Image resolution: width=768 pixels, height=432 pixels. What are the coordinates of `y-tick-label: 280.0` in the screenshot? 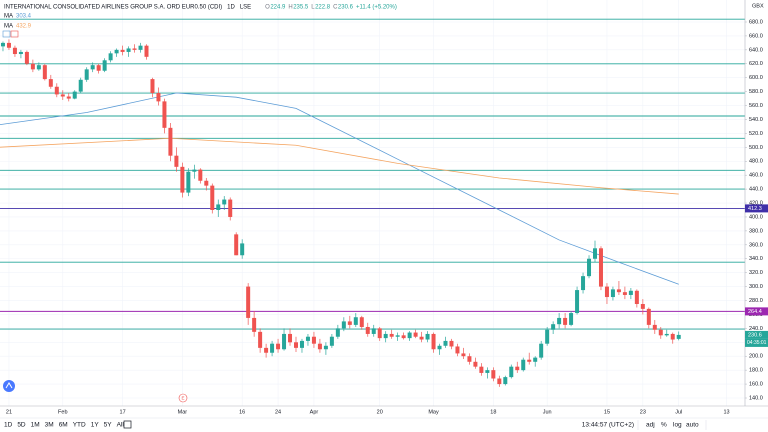 It's located at (756, 301).